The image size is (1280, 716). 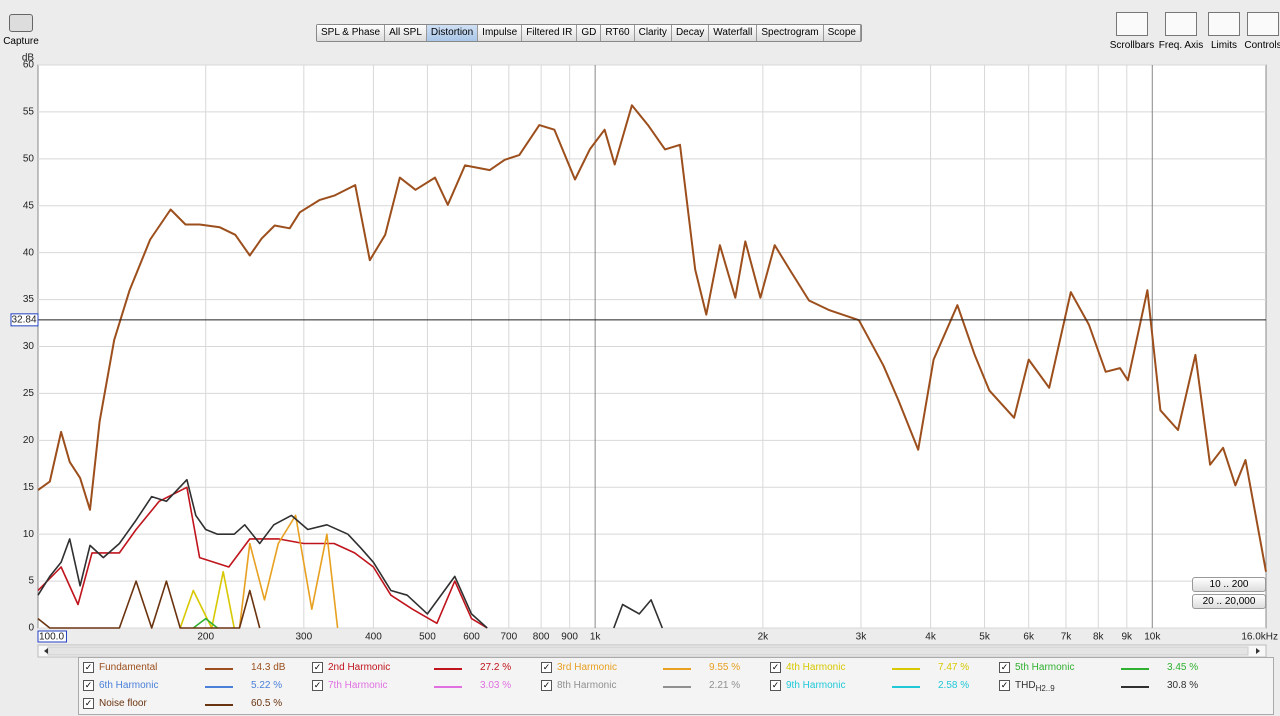 What do you see at coordinates (205, 637) in the screenshot?
I see `x-tick-label: 200` at bounding box center [205, 637].